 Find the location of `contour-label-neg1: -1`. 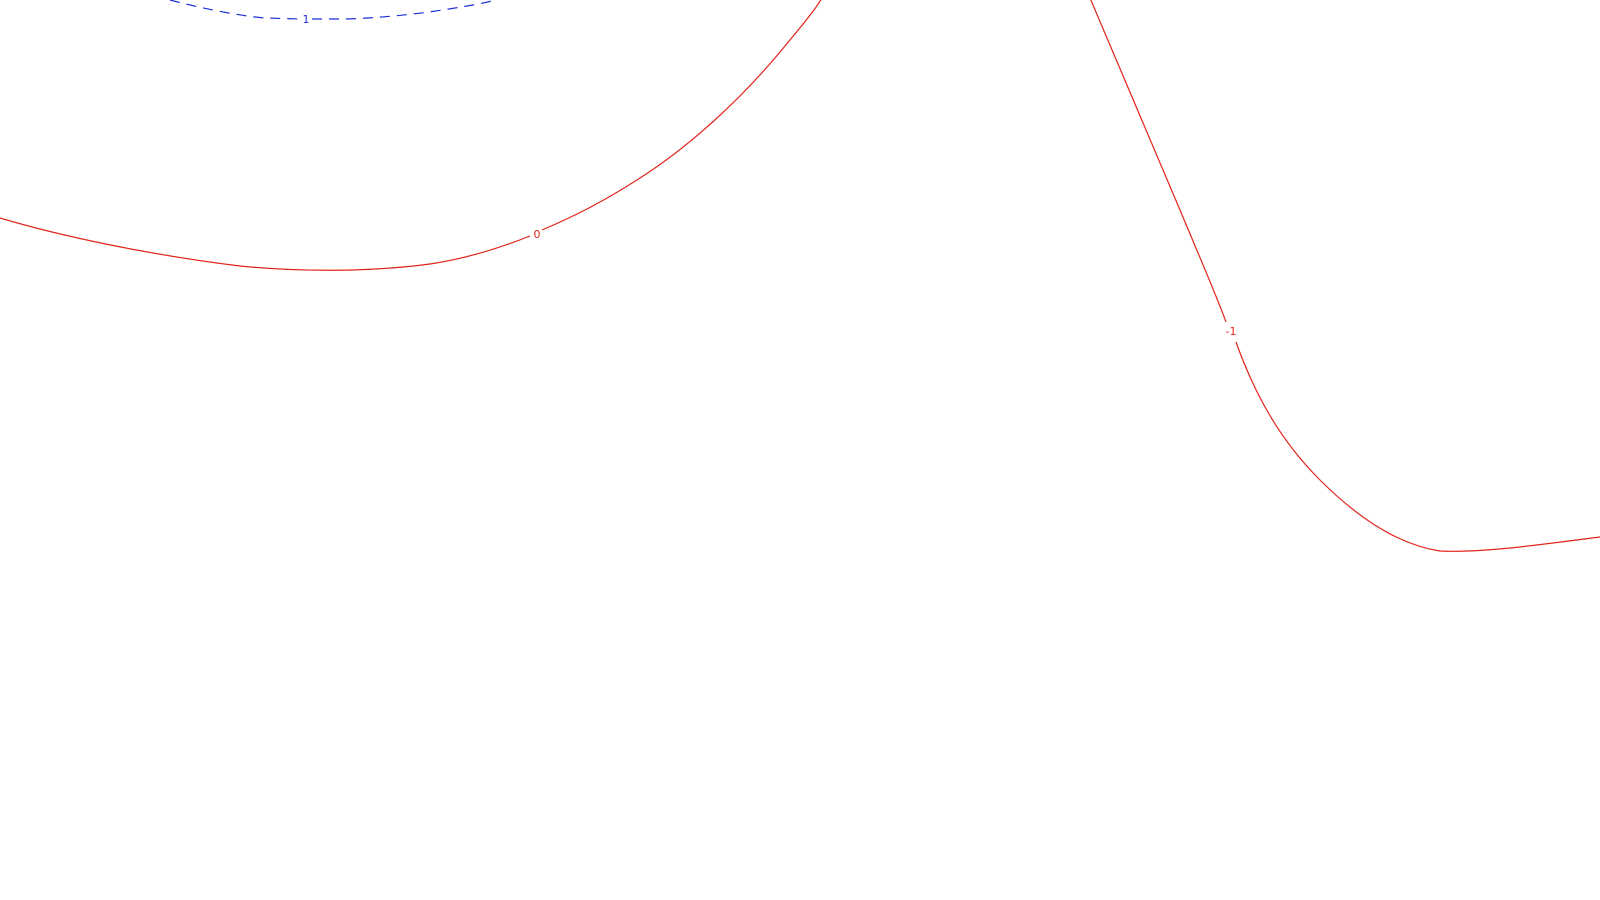

contour-label-neg1: -1 is located at coordinates (1231, 331).